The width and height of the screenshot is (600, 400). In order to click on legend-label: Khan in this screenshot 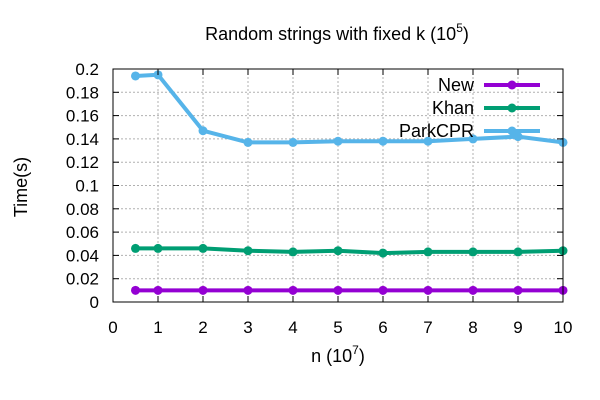, I will do `click(453, 108)`.